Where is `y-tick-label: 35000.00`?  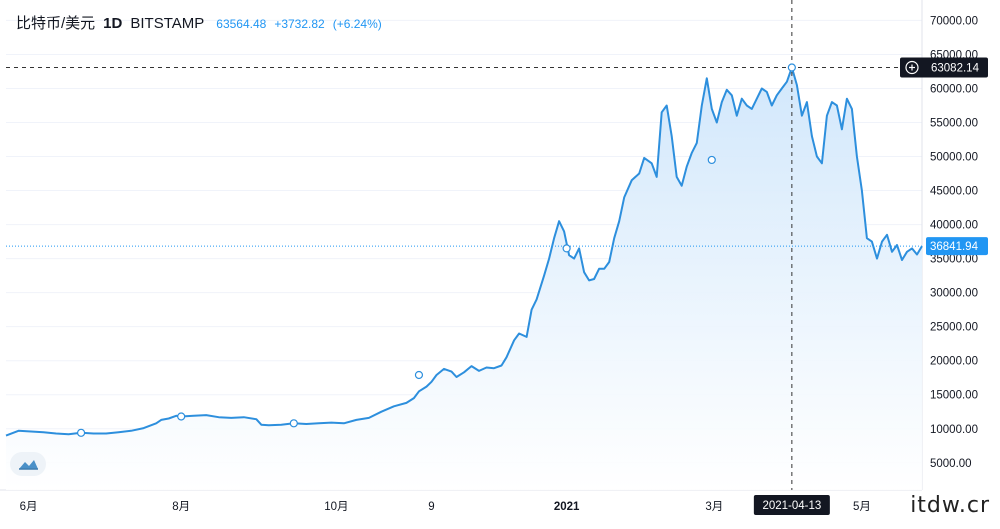 y-tick-label: 35000.00 is located at coordinates (954, 260).